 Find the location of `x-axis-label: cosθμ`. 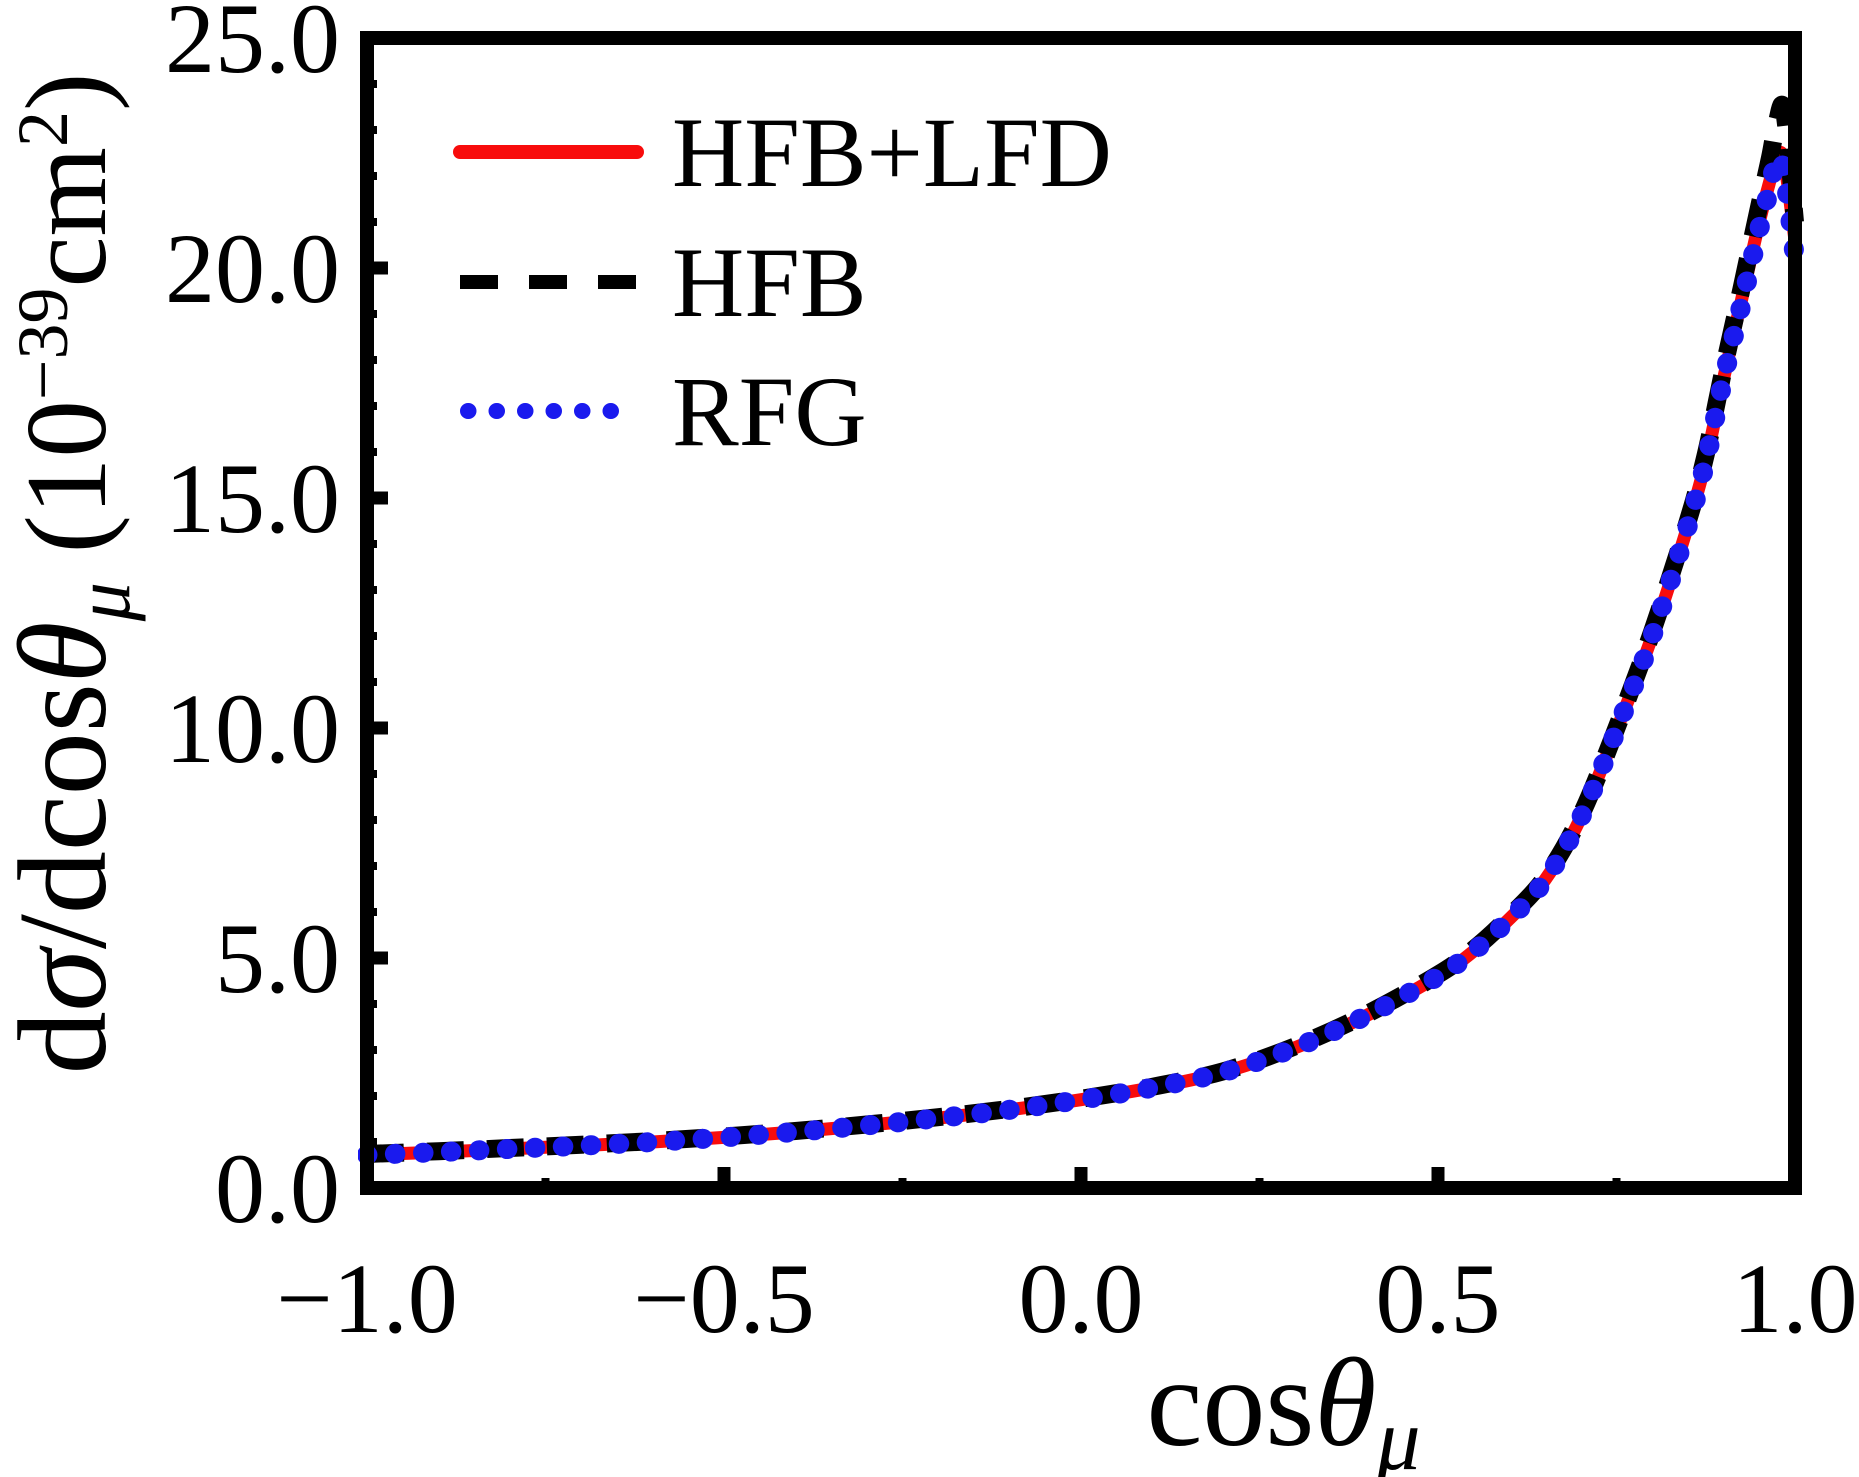

x-axis-label: cosθμ is located at coordinates (1252, 1405).